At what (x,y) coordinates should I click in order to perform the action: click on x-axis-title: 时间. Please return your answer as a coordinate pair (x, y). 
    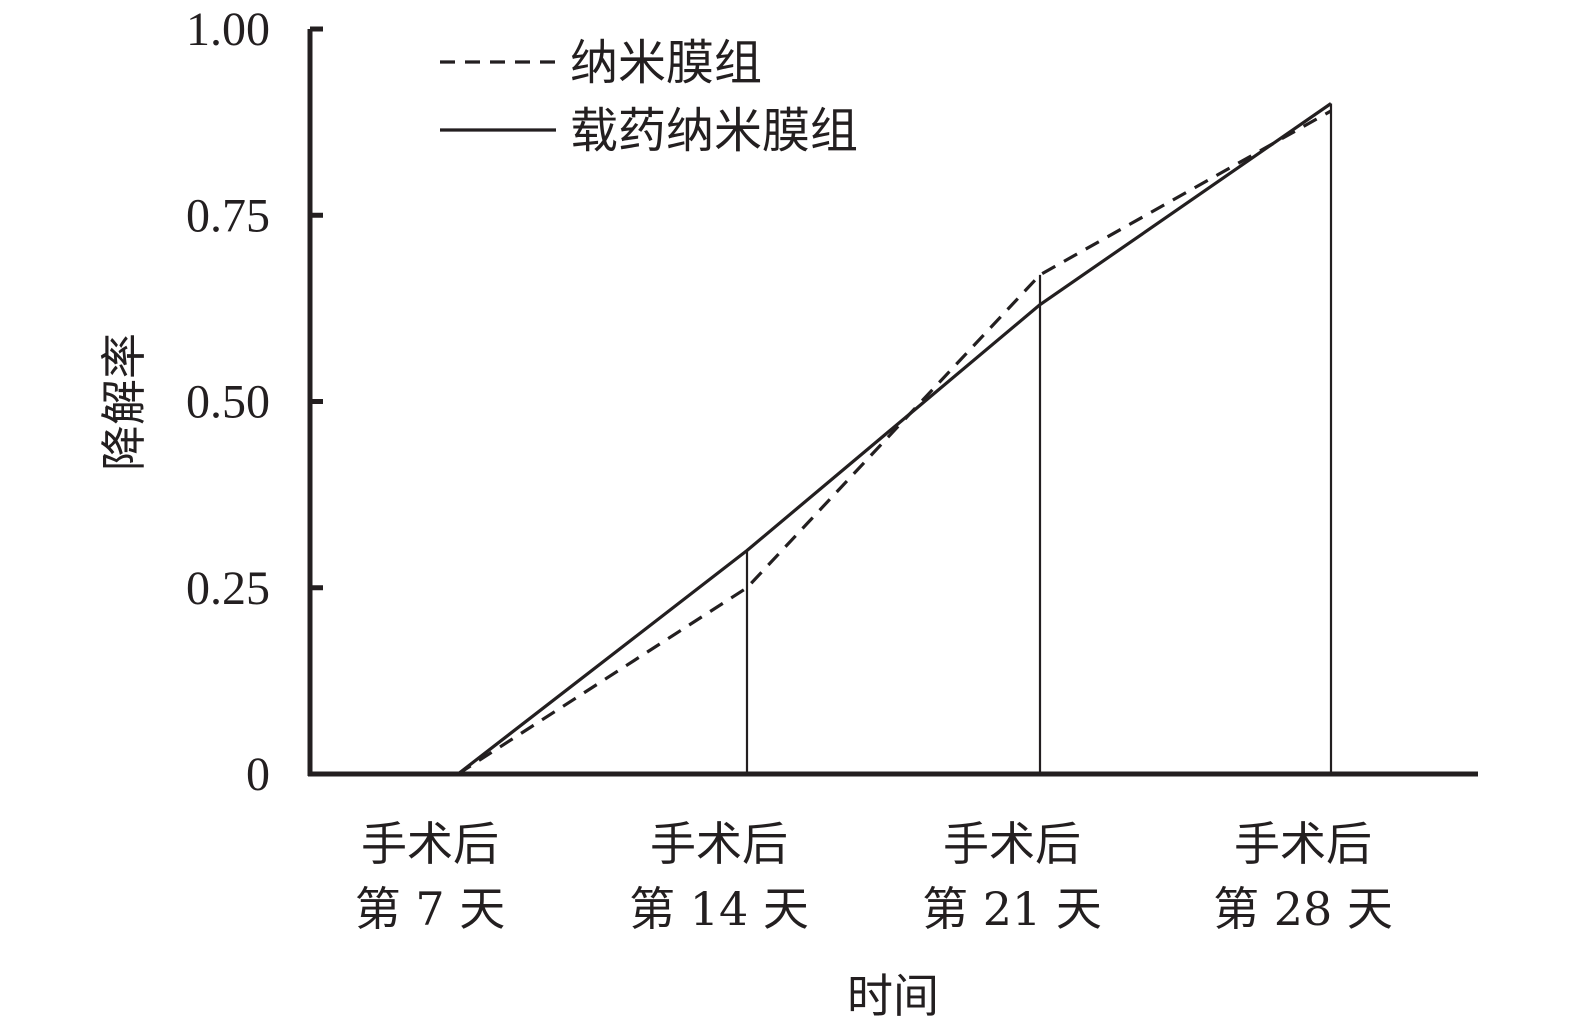
    Looking at the image, I should click on (893, 996).